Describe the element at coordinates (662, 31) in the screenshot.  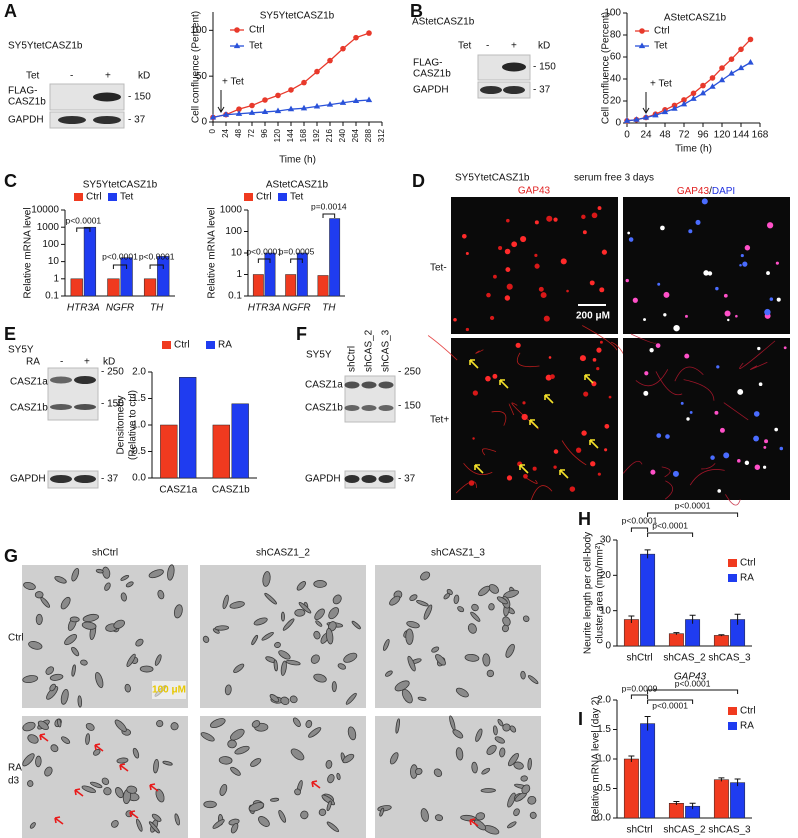
I see `legend-label: Ctrl` at that location.